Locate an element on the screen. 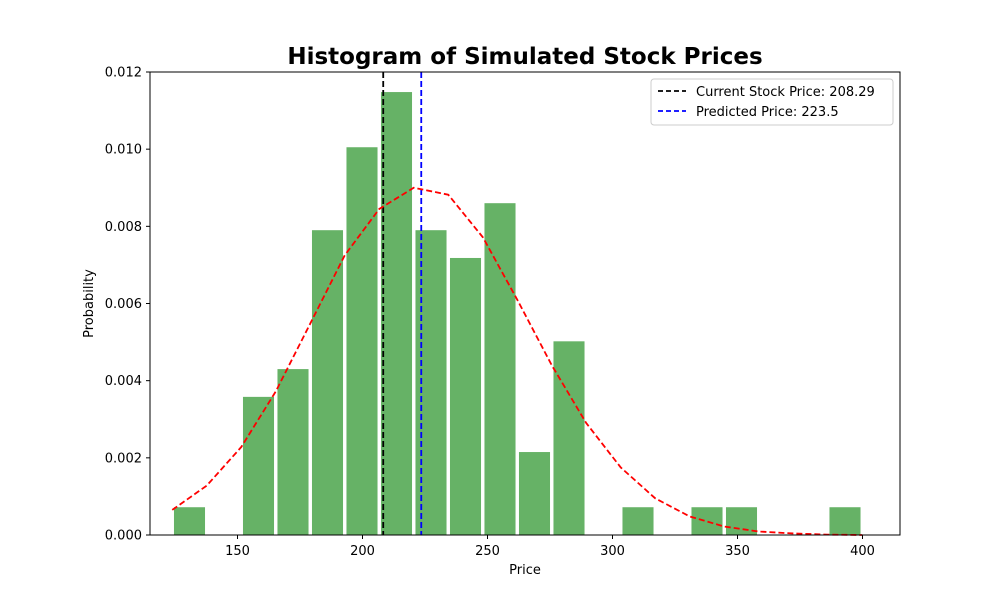 The width and height of the screenshot is (1000, 600). legend-label-current-price: Current Stock Price: 208.29 is located at coordinates (785, 92).